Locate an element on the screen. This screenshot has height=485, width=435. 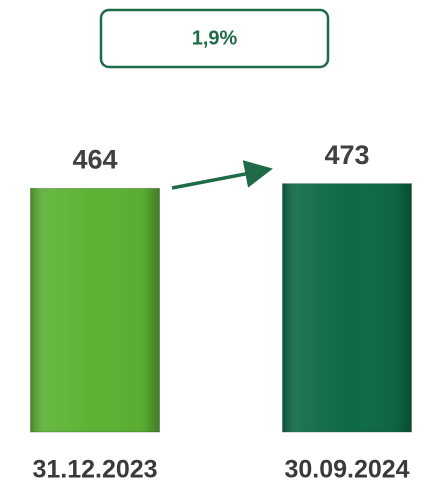
value-label: 464 is located at coordinates (94, 160).